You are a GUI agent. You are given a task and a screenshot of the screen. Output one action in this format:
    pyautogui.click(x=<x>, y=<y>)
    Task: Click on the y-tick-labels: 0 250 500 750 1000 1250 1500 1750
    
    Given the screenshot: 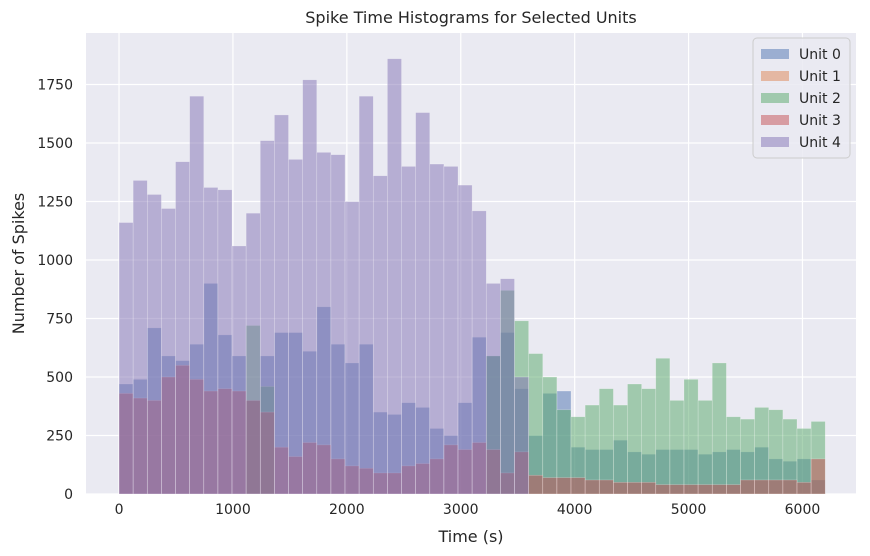 What is the action you would take?
    pyautogui.click(x=55, y=290)
    